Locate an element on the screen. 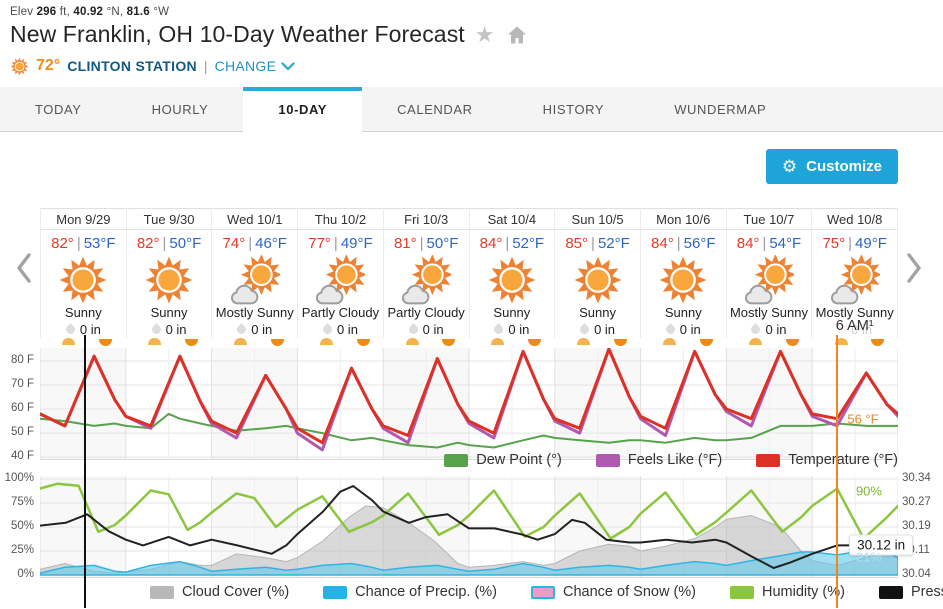 This screenshot has height=609, width=943. tab-calendar: CALENDAR is located at coordinates (435, 109).